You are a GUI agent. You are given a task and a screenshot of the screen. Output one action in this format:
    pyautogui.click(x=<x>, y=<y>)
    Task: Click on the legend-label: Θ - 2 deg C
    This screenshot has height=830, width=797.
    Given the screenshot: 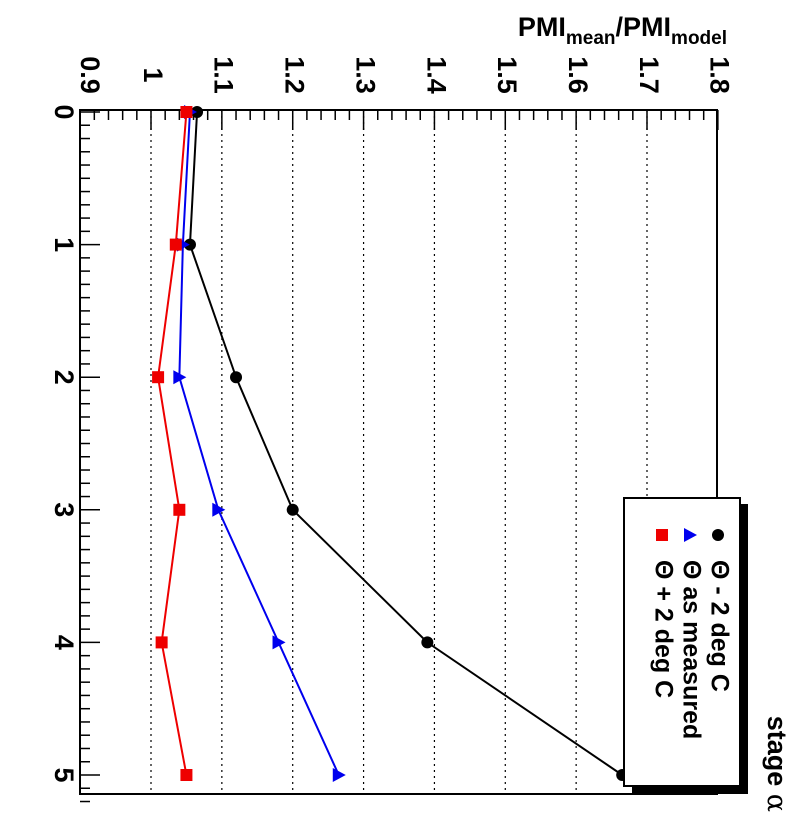 What is the action you would take?
    pyautogui.click(x=719, y=626)
    